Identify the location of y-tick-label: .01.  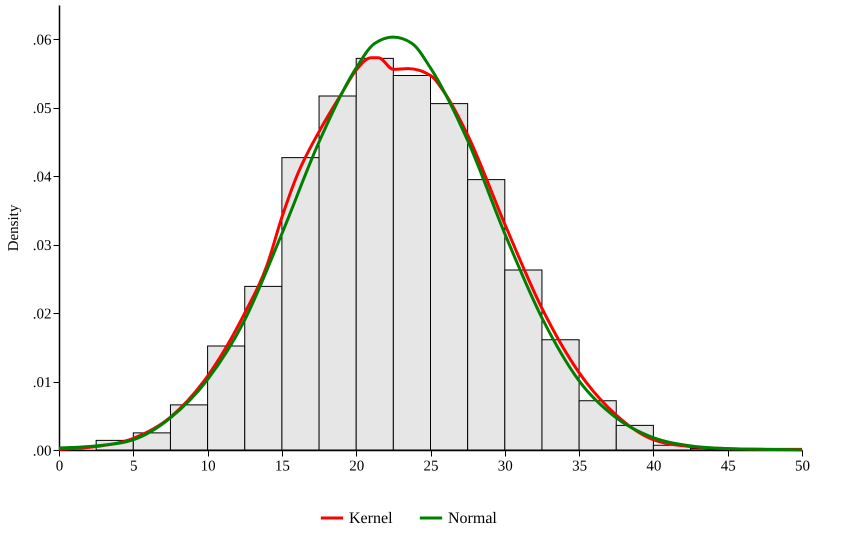
(42, 383).